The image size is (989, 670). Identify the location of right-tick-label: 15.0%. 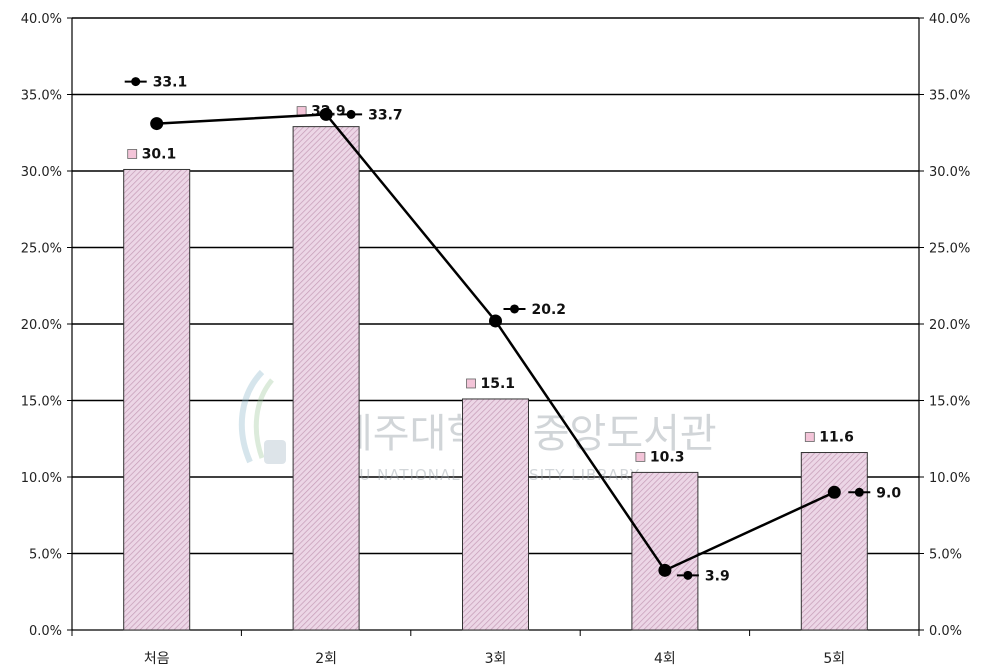
(949, 402).